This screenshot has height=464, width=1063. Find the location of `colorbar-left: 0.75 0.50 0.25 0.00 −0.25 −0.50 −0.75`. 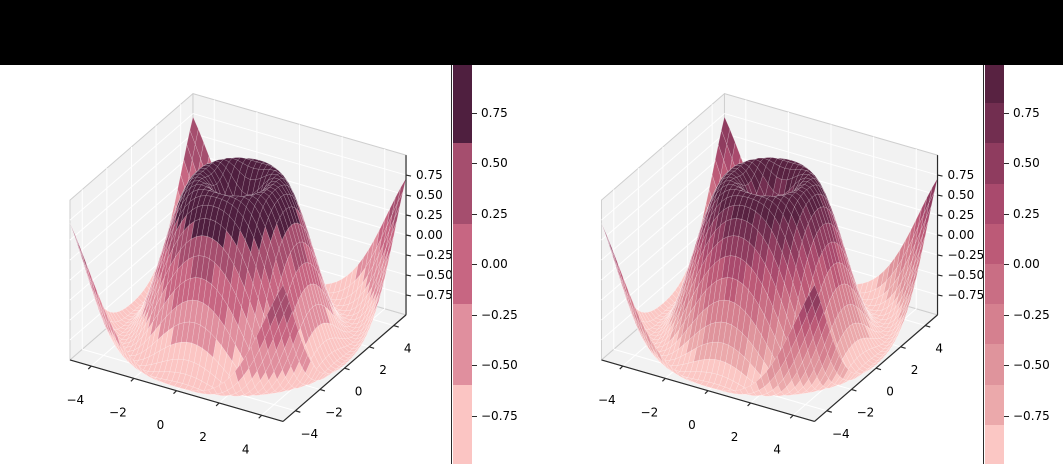

colorbar-left: 0.75 0.50 0.25 0.00 −0.25 −0.50 −0.75 is located at coordinates (484, 263).